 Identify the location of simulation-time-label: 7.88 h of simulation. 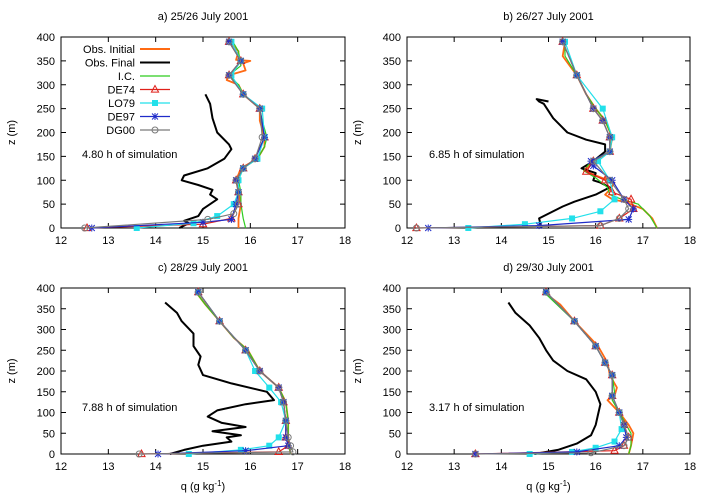
(129, 408).